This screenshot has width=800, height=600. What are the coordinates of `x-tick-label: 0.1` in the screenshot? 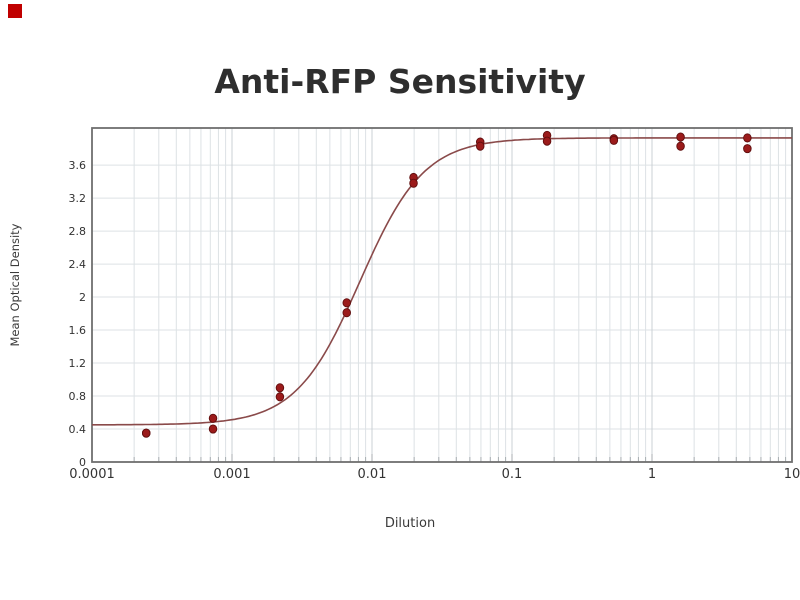 It's located at (512, 474).